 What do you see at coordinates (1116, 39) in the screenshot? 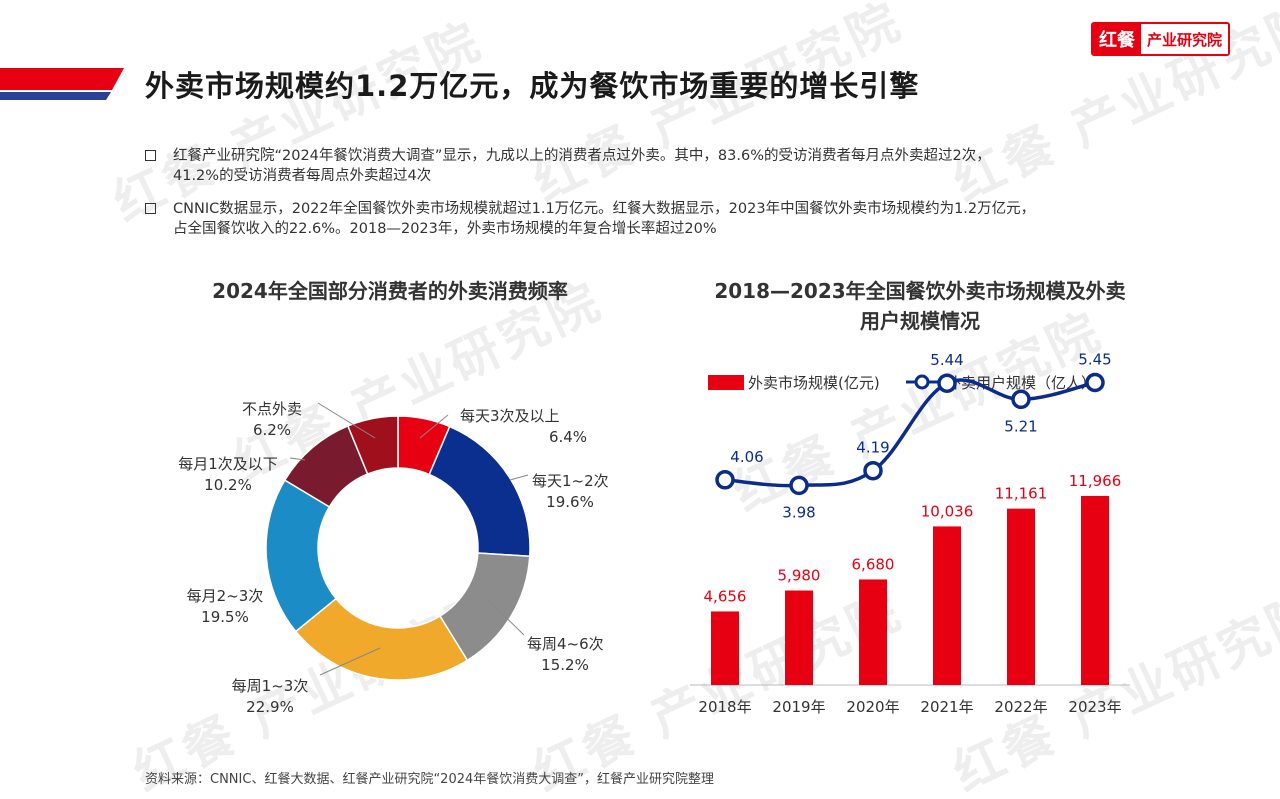
I see `logo-mark: 红餐` at bounding box center [1116, 39].